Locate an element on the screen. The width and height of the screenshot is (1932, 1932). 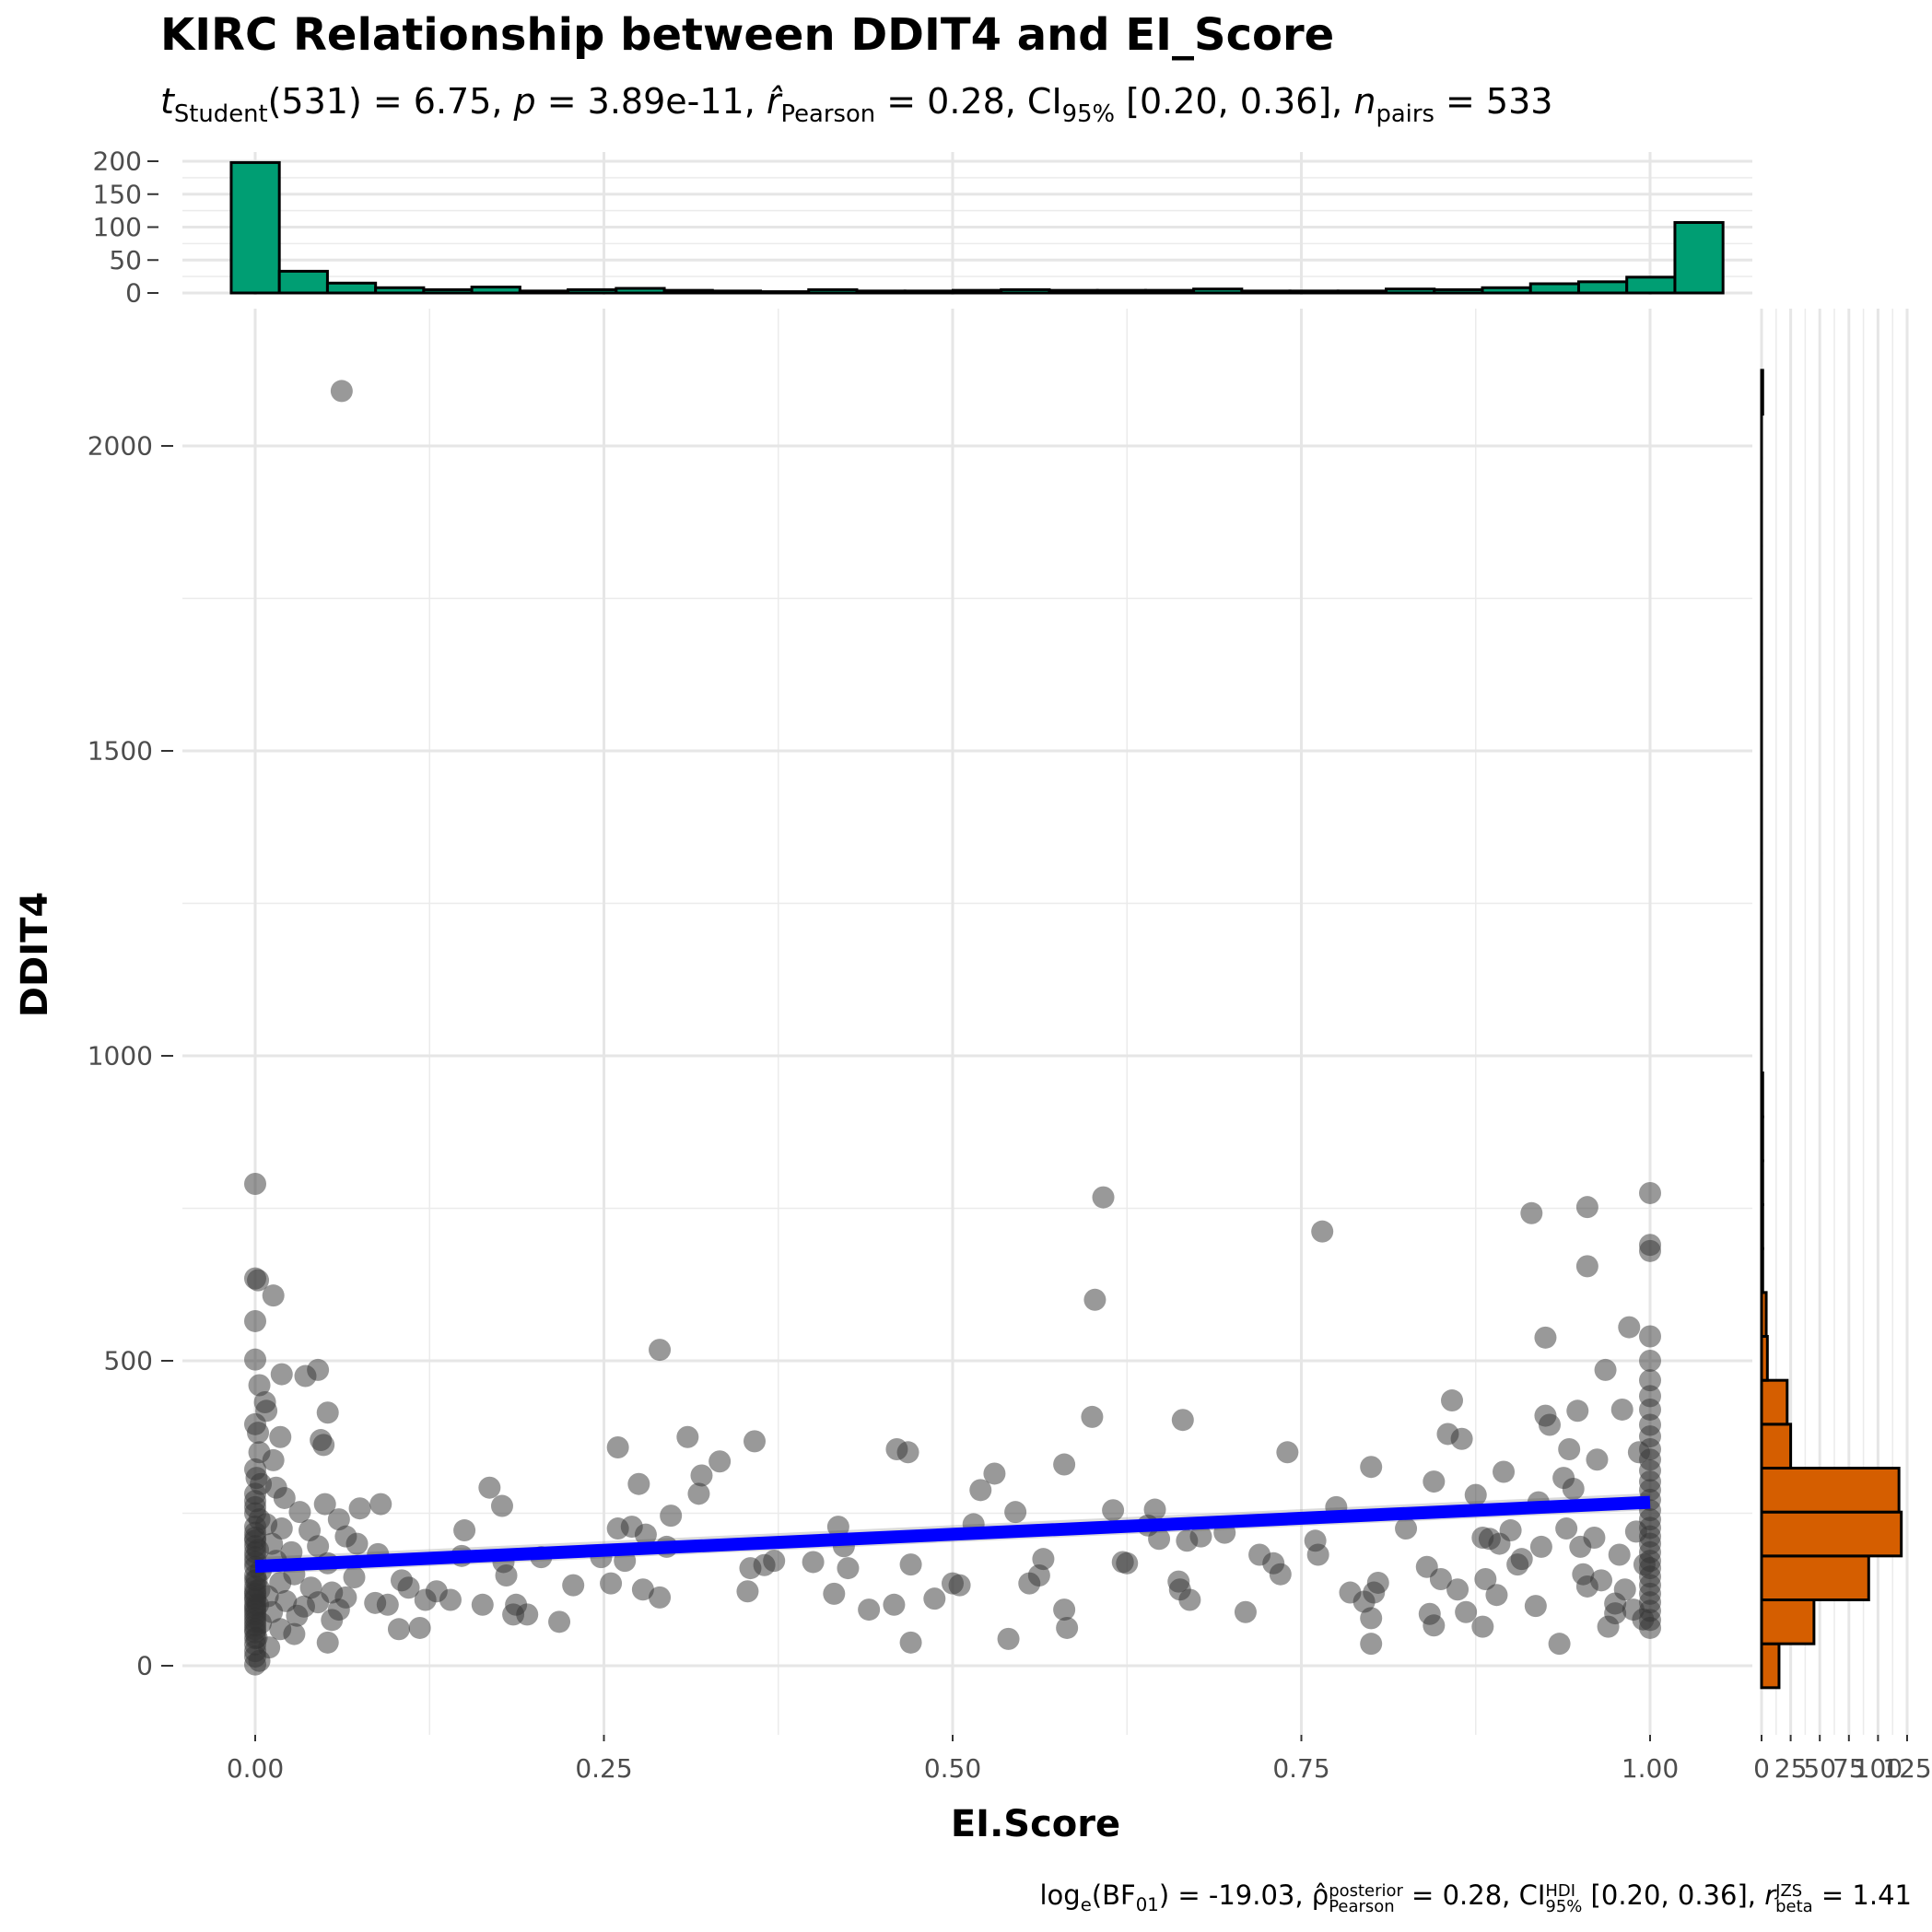
rho-value: = 0.28, CI is located at coordinates (1474, 1895).